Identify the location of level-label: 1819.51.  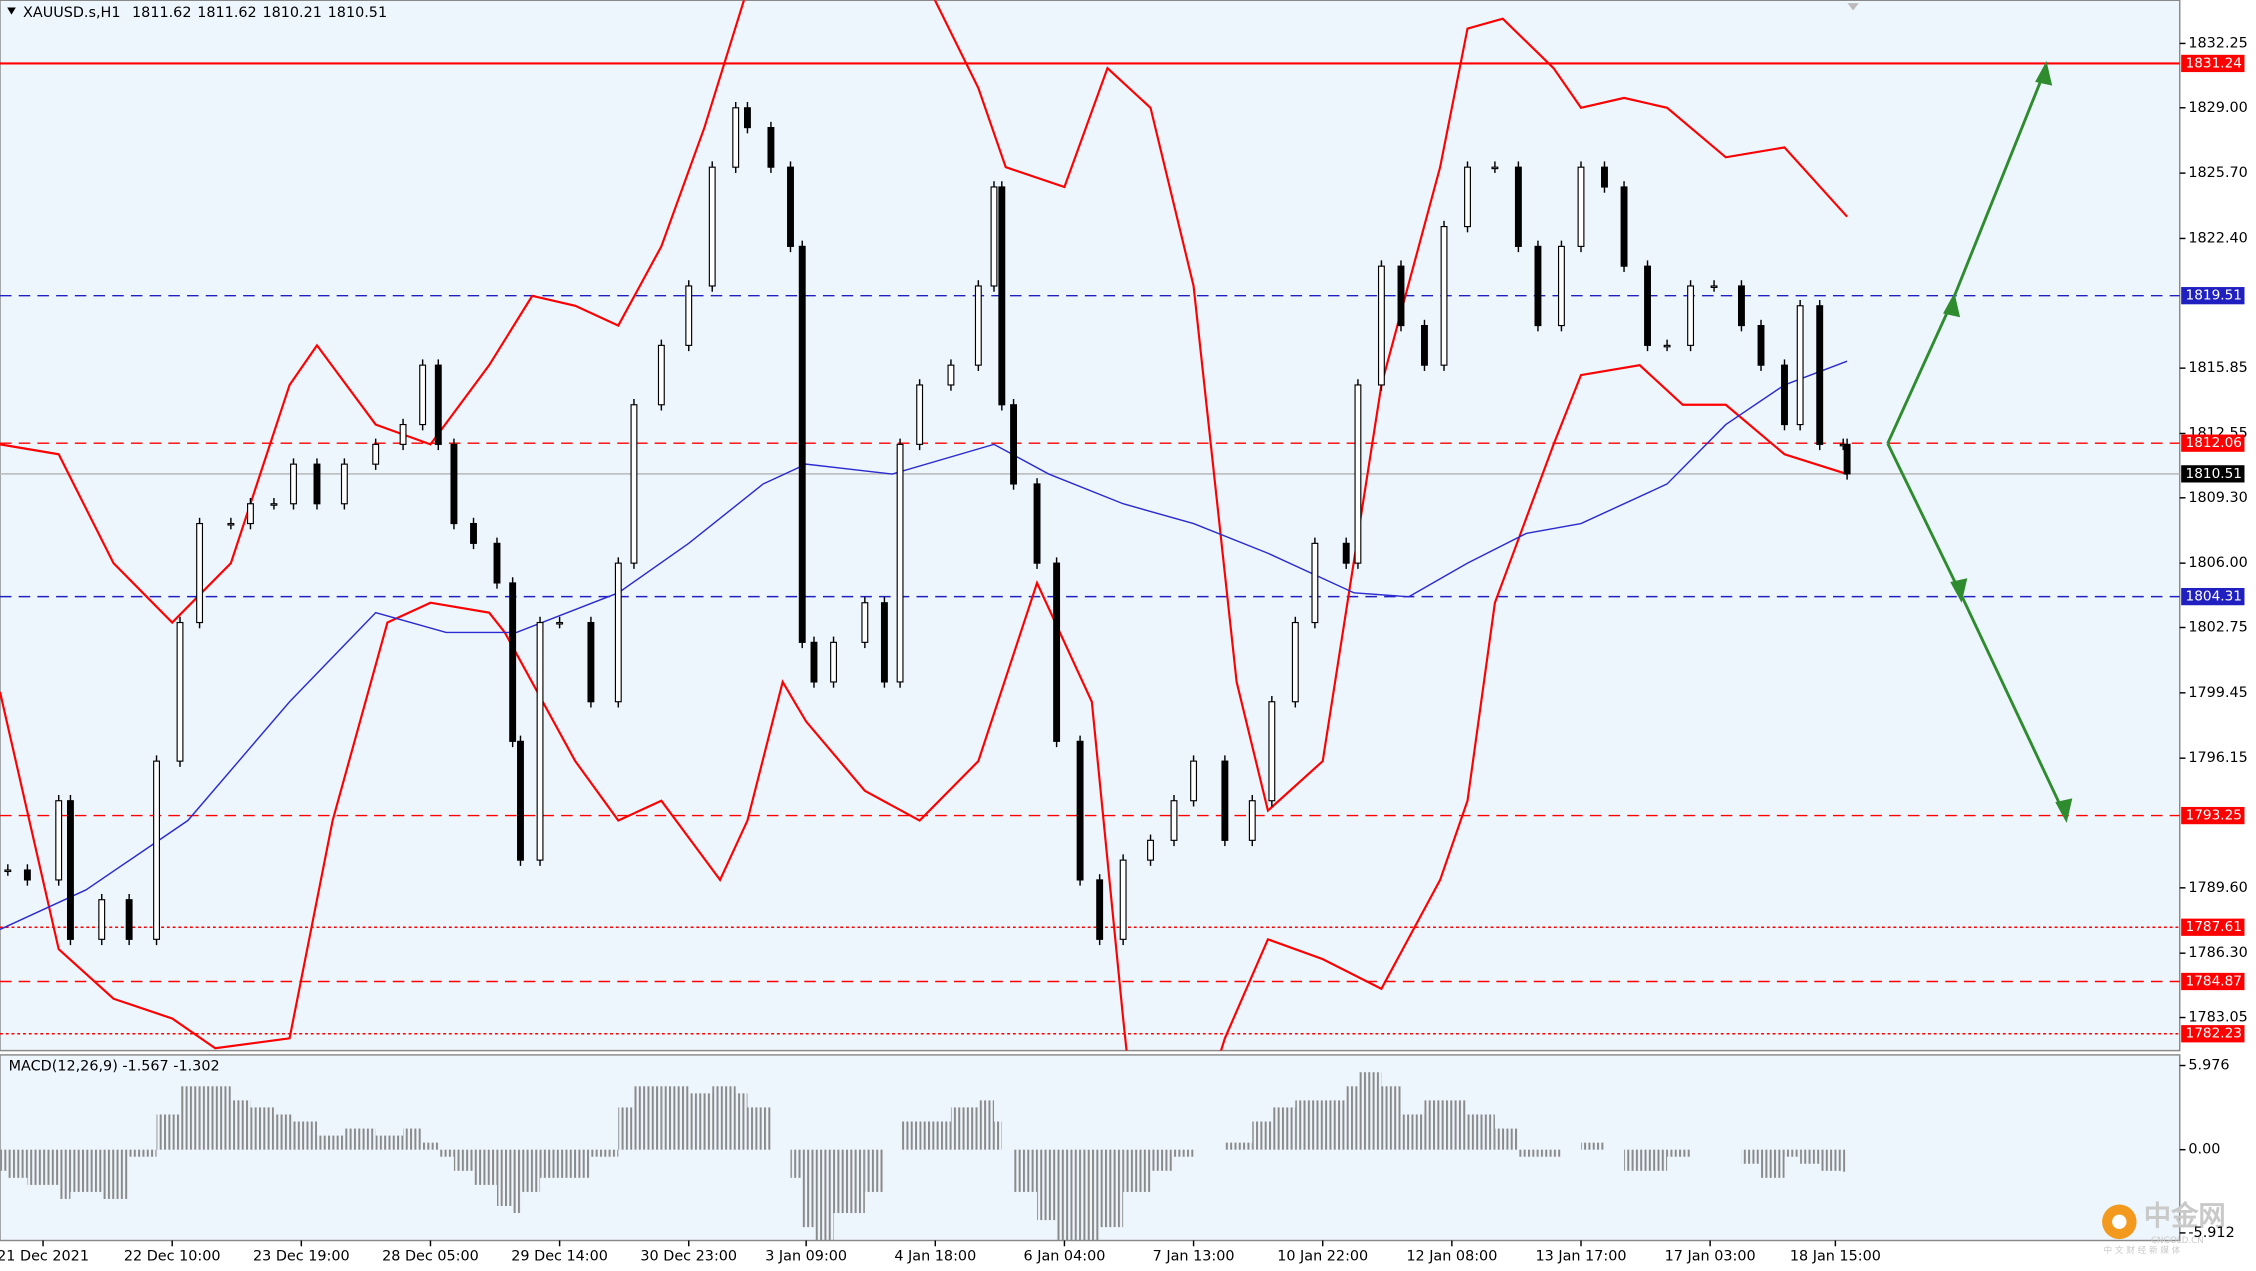
(2214, 296).